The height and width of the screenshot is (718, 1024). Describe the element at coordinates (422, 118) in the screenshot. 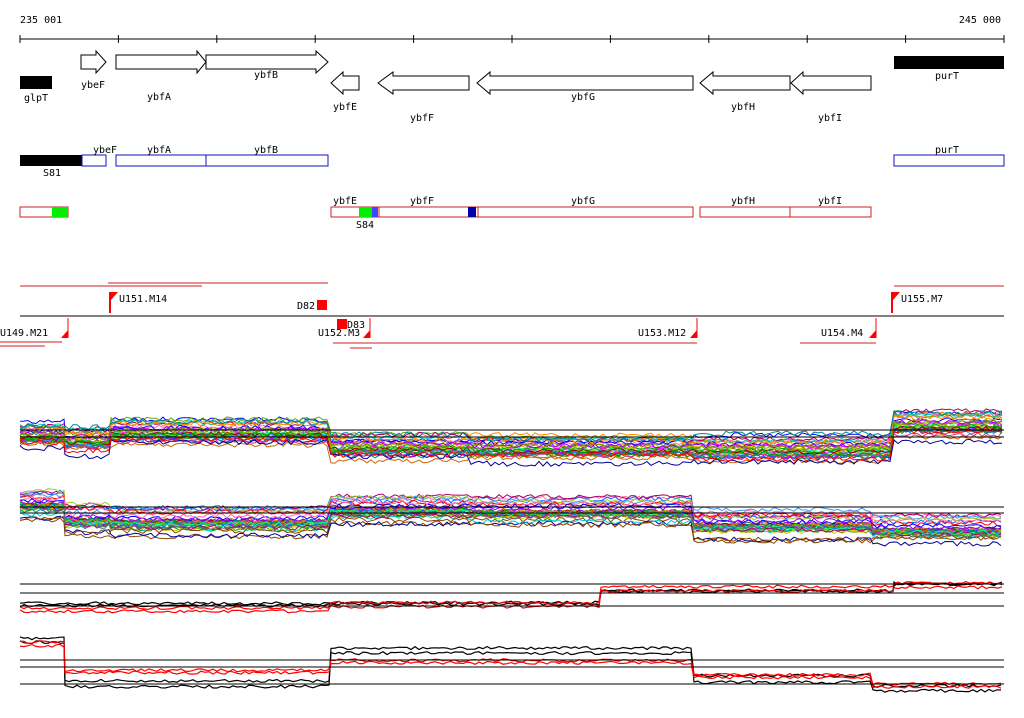

I see `gene-label-ybfF: ybfF` at that location.